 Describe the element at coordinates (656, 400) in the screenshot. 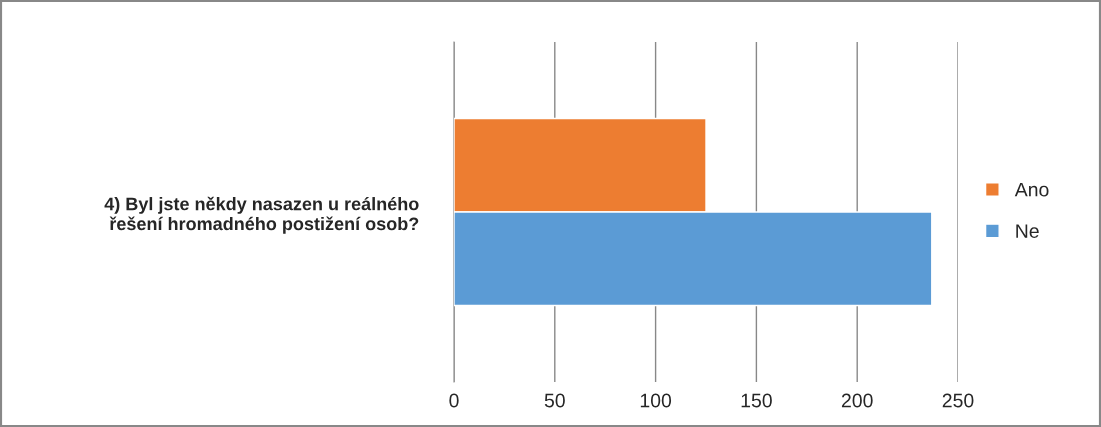

I see `x-tick-label: 100` at that location.